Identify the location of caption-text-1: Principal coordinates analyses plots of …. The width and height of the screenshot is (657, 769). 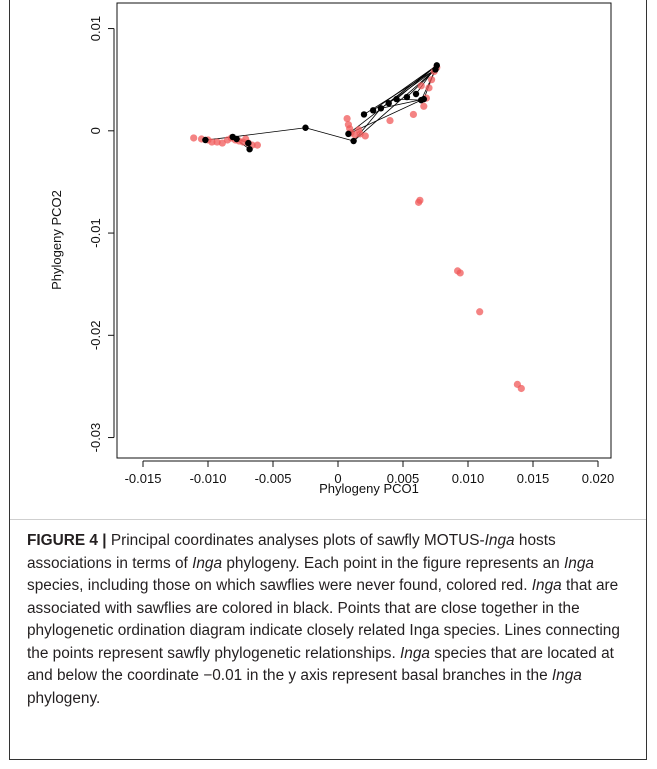
(295, 540).